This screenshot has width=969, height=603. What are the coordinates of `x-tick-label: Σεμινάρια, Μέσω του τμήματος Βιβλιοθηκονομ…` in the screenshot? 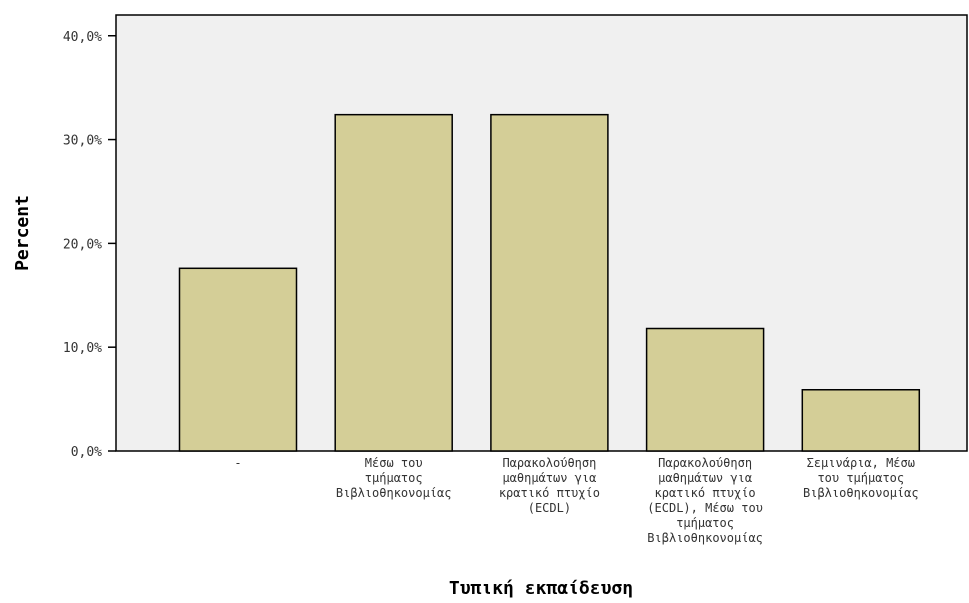 It's located at (861, 478).